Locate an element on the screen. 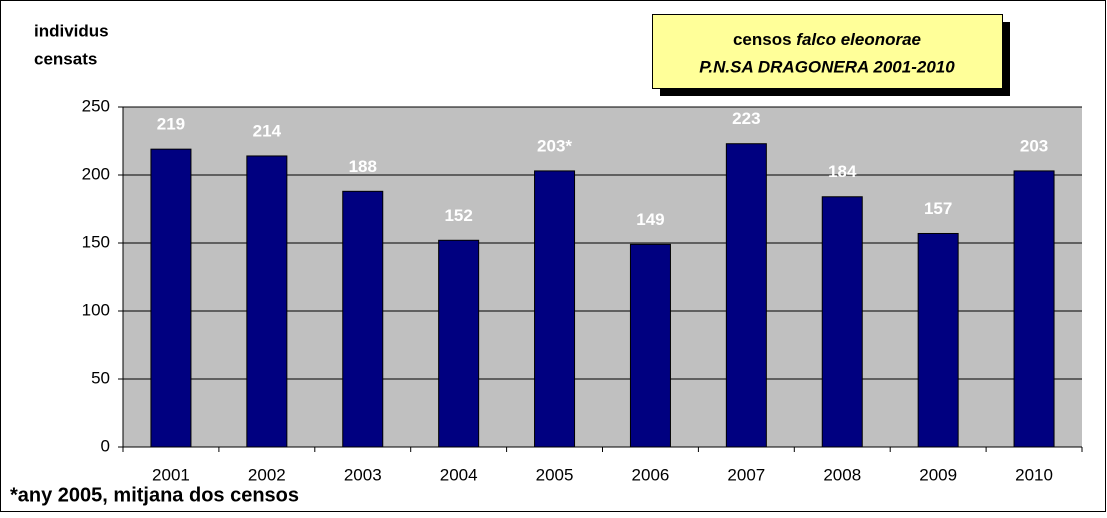 The height and width of the screenshot is (518, 1107). value-label: 203 is located at coordinates (1034, 145).